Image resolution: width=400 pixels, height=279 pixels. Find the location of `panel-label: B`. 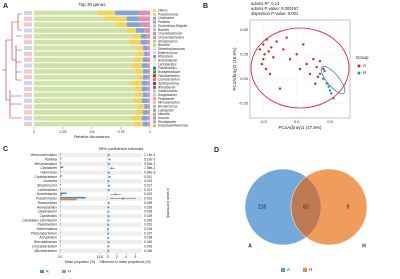

panel-label: B is located at coordinates (205, 6).